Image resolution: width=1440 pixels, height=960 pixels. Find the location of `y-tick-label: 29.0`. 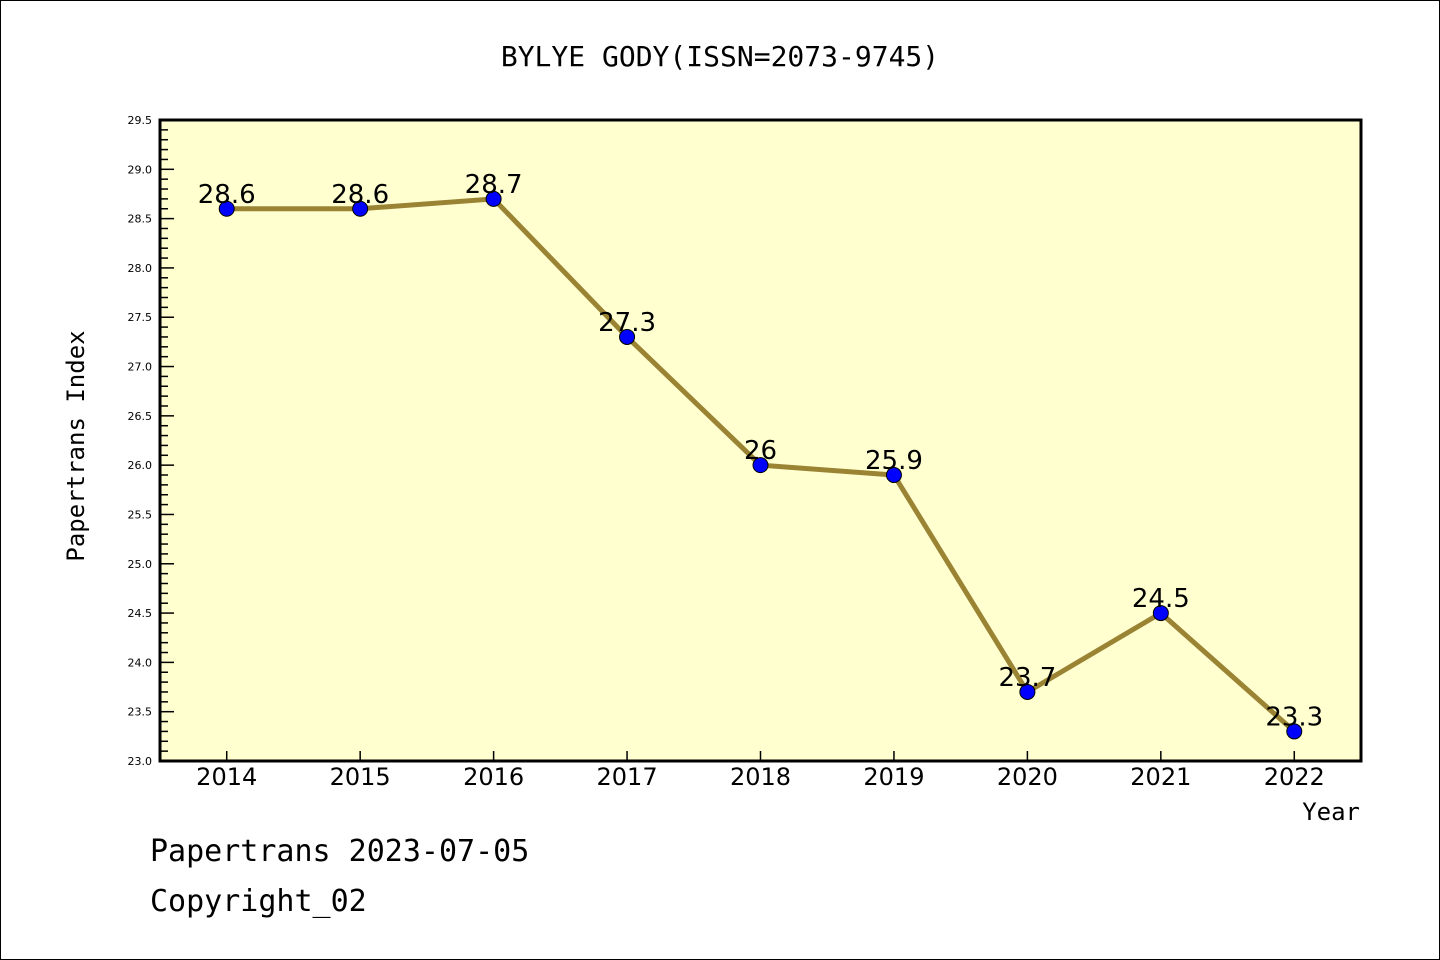

y-tick-label: 29.0 is located at coordinates (140, 169).